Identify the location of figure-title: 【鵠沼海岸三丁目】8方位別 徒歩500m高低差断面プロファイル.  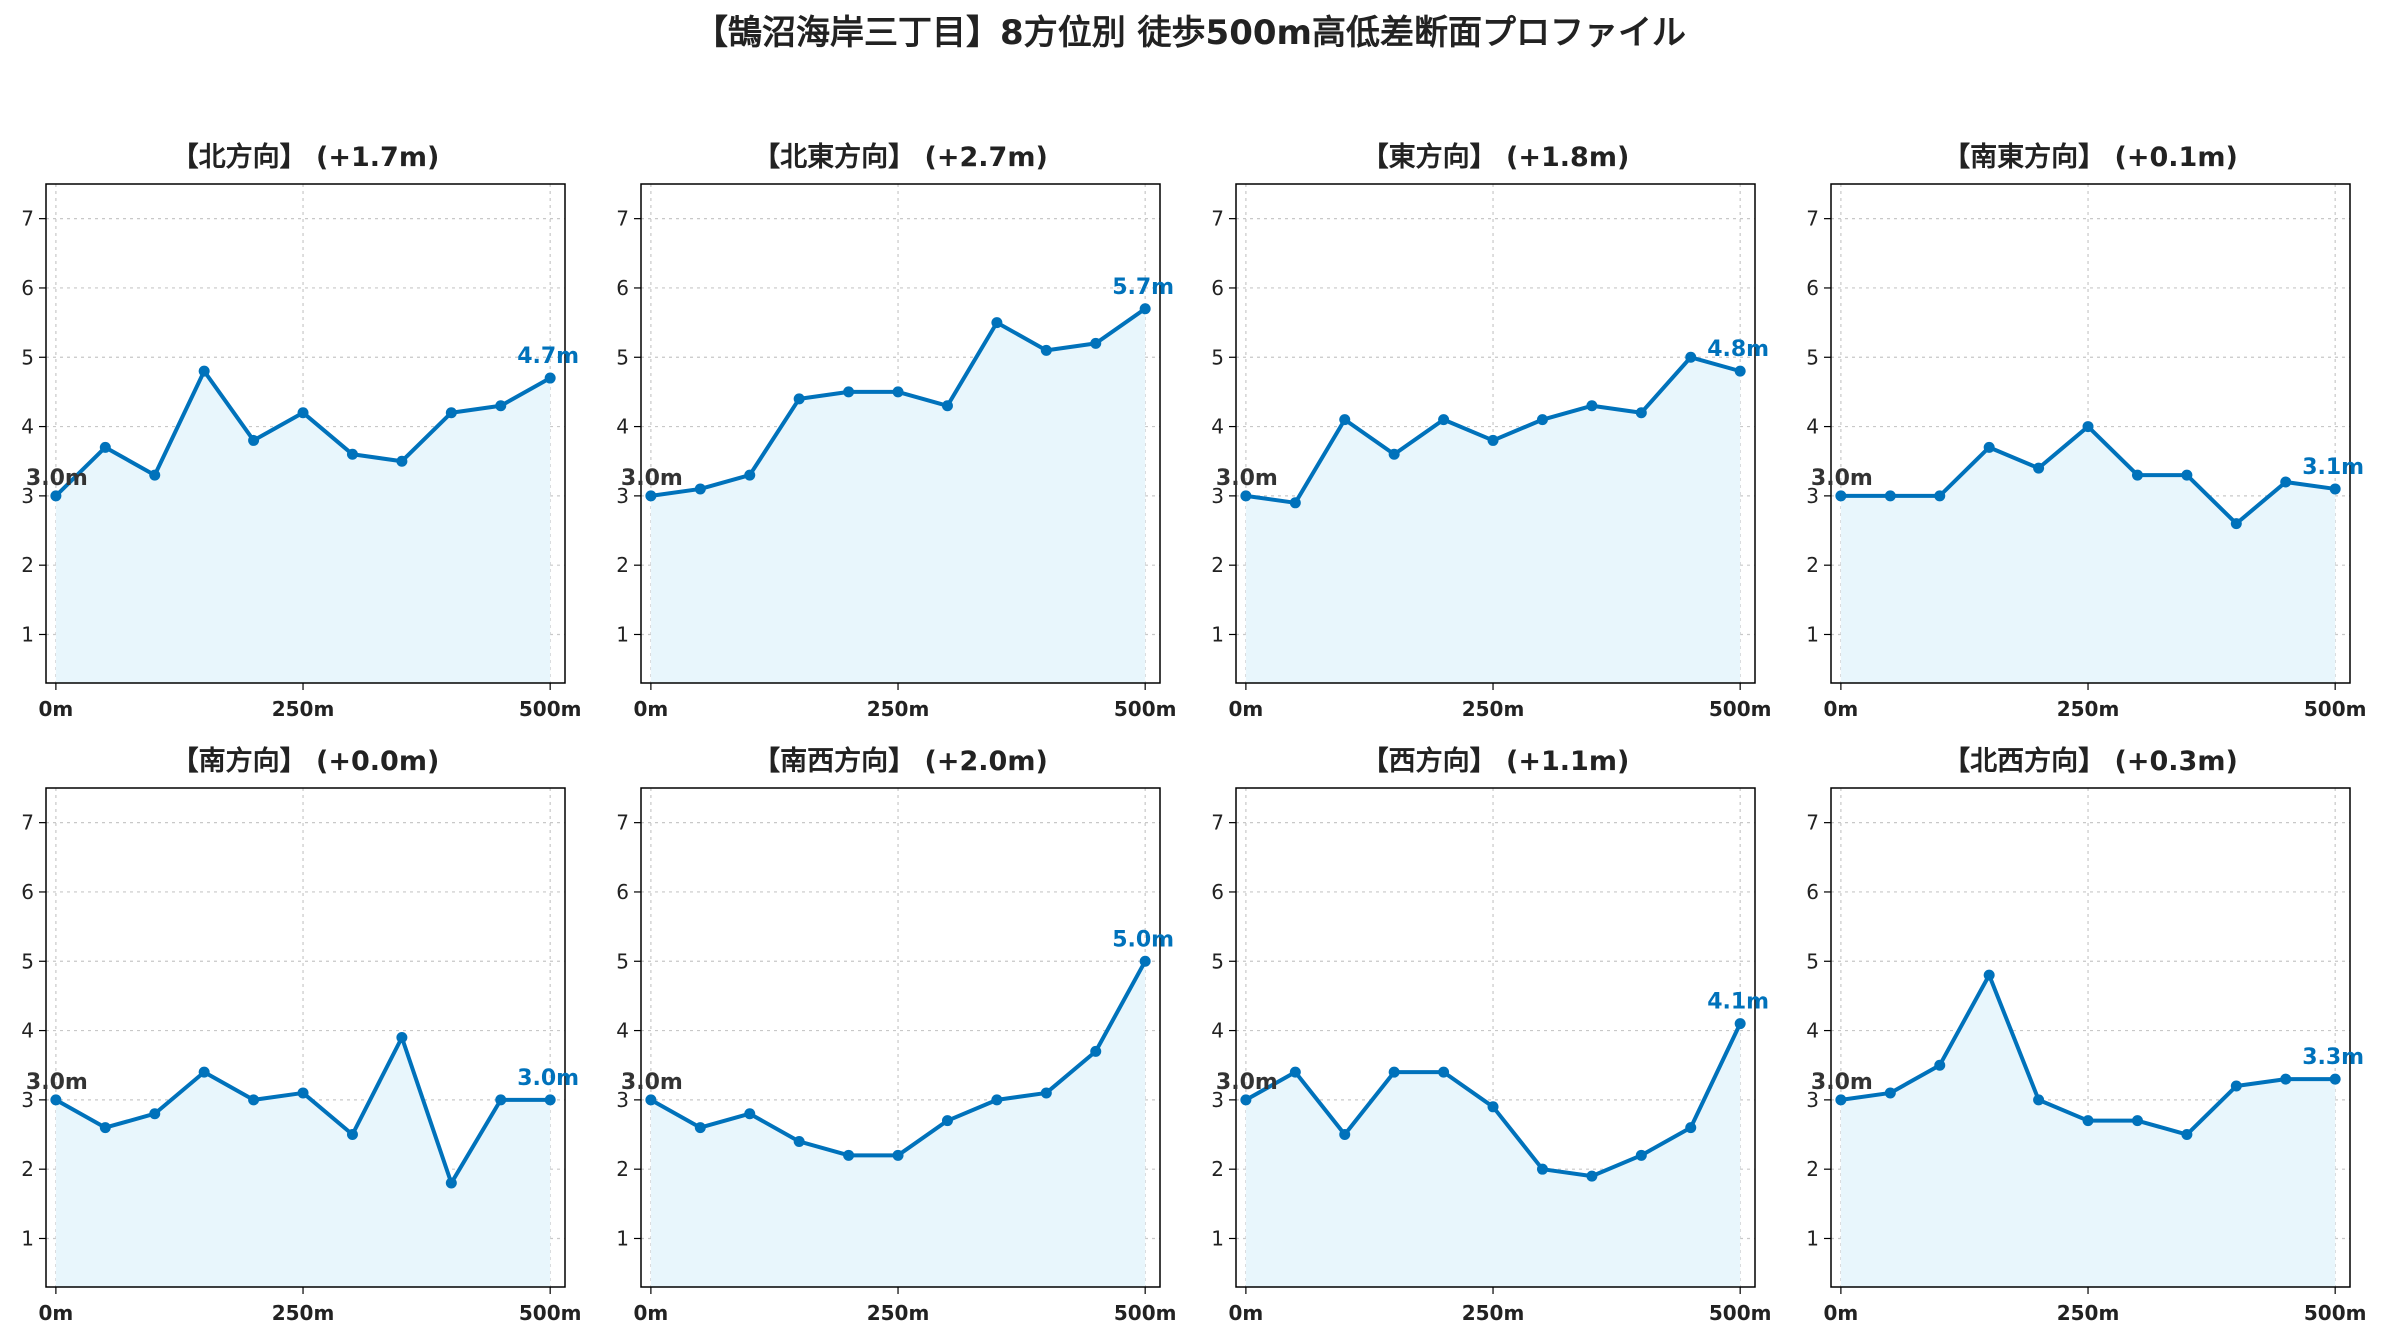
(1190, 33).